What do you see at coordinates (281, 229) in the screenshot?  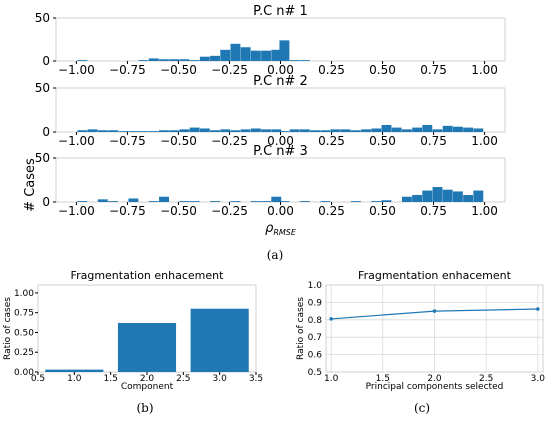 I see `x-axis-label: ρRMSE` at bounding box center [281, 229].